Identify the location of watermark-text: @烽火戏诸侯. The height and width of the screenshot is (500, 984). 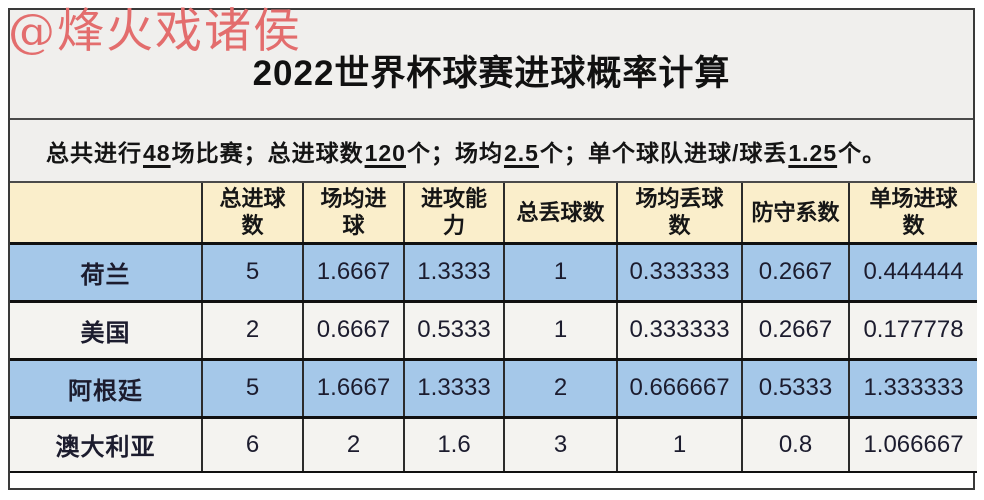
(155, 31).